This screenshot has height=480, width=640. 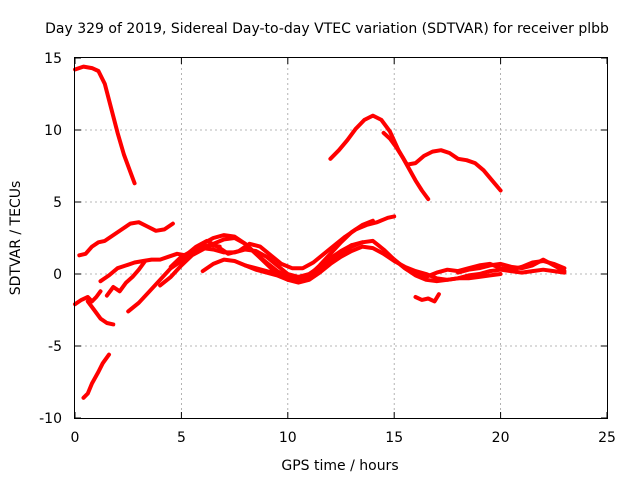 What do you see at coordinates (53, 131) in the screenshot?
I see `y-tick-label: 10` at bounding box center [53, 131].